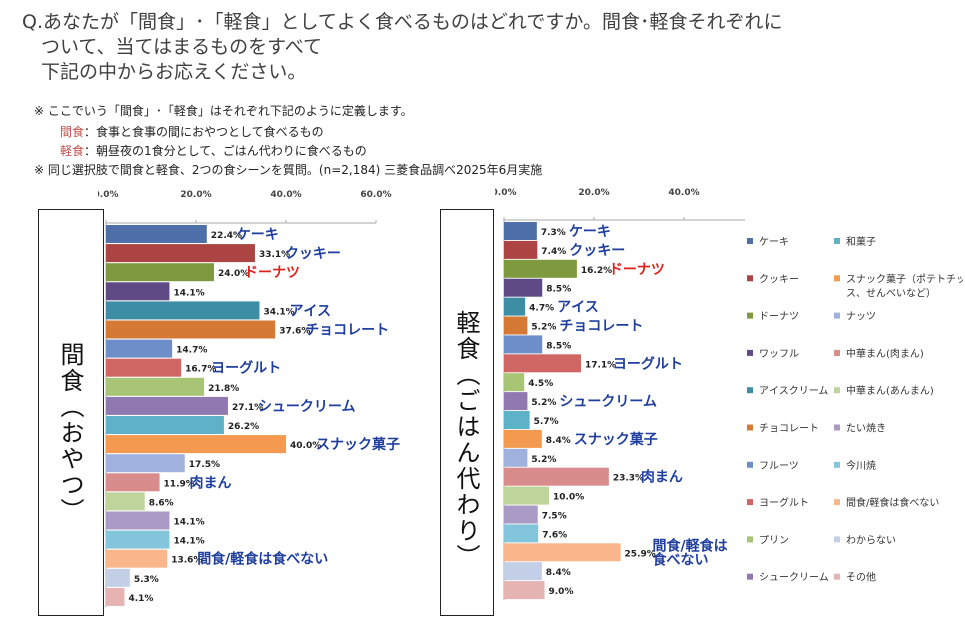 This screenshot has width=965, height=622. What do you see at coordinates (554, 535) in the screenshot?
I see `data-label: 7.6%` at bounding box center [554, 535].